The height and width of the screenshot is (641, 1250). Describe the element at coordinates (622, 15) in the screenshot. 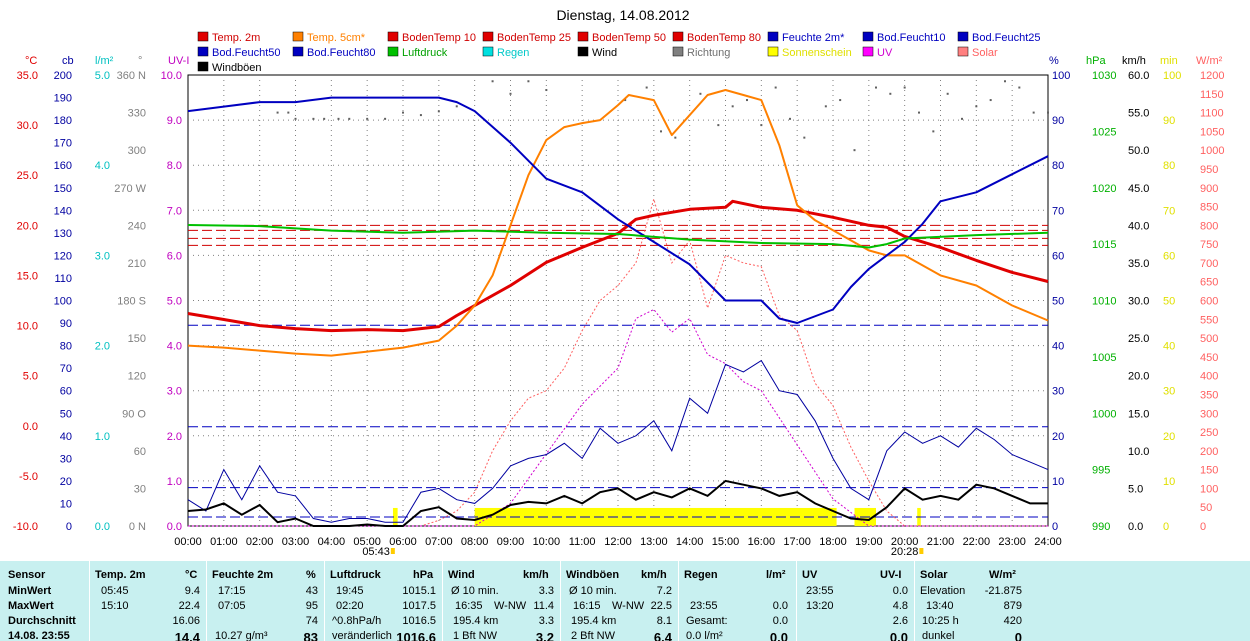

I see `chart-title: Dienstag, 14.08.2012` at that location.